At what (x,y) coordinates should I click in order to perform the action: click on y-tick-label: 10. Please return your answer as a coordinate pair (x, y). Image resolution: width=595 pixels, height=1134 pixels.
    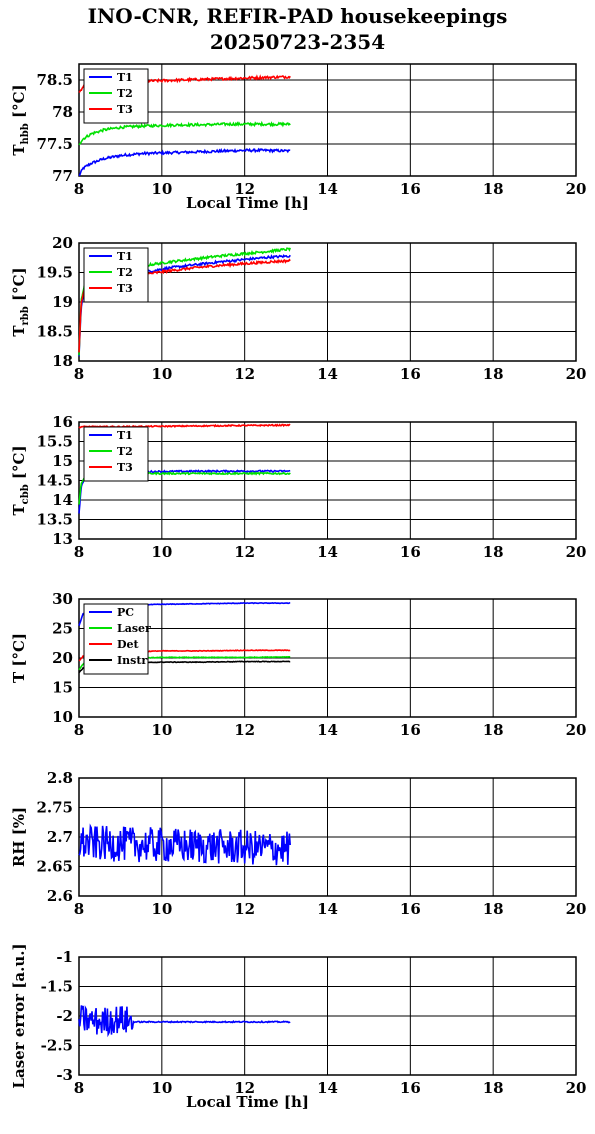
    Looking at the image, I should click on (62, 717).